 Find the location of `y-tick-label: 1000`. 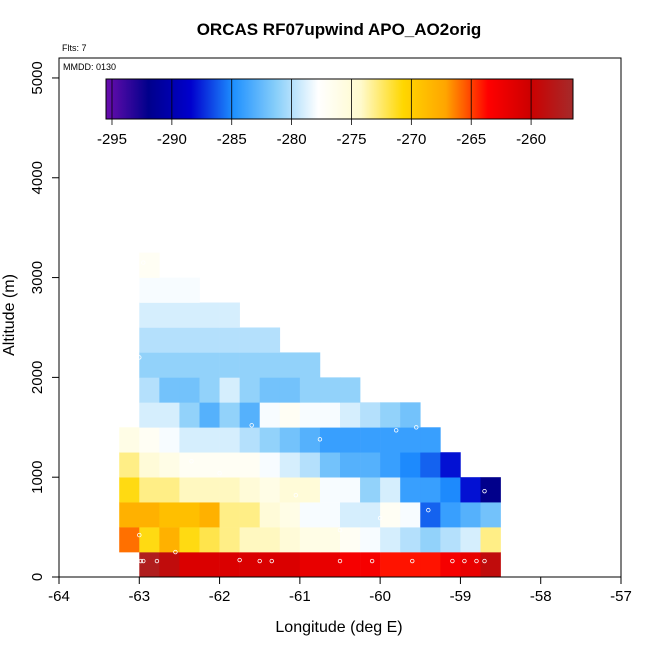

y-tick-label: 1000 is located at coordinates (37, 477).